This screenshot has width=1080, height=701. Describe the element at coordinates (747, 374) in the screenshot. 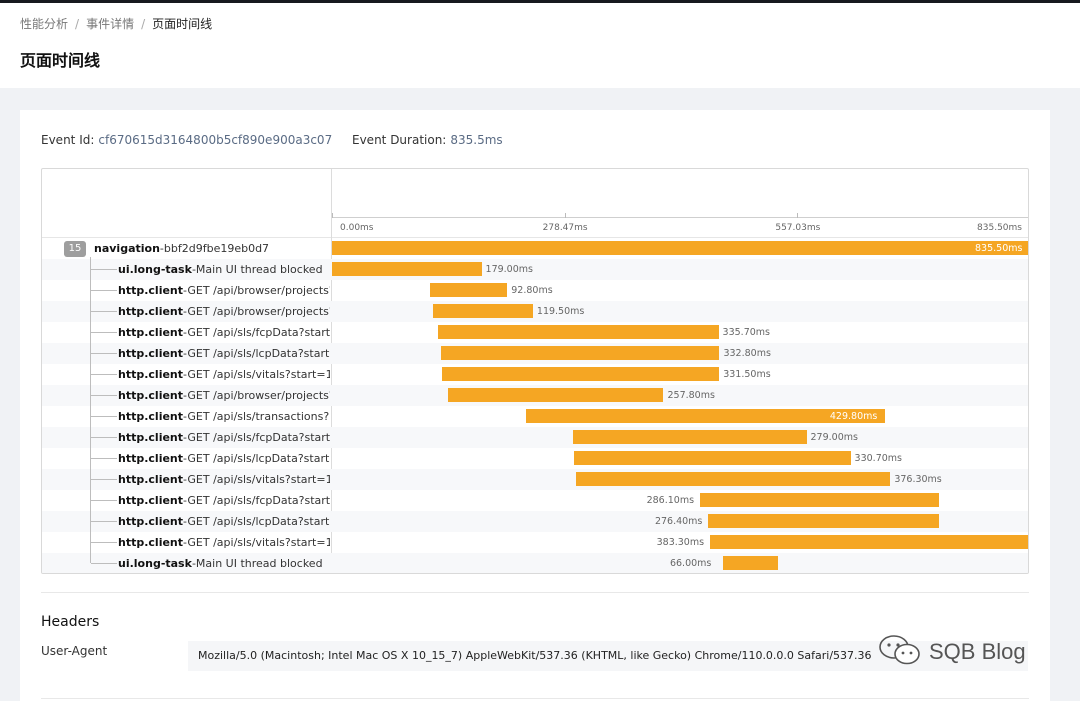

I see `span-duration-label: 331.50ms` at that location.